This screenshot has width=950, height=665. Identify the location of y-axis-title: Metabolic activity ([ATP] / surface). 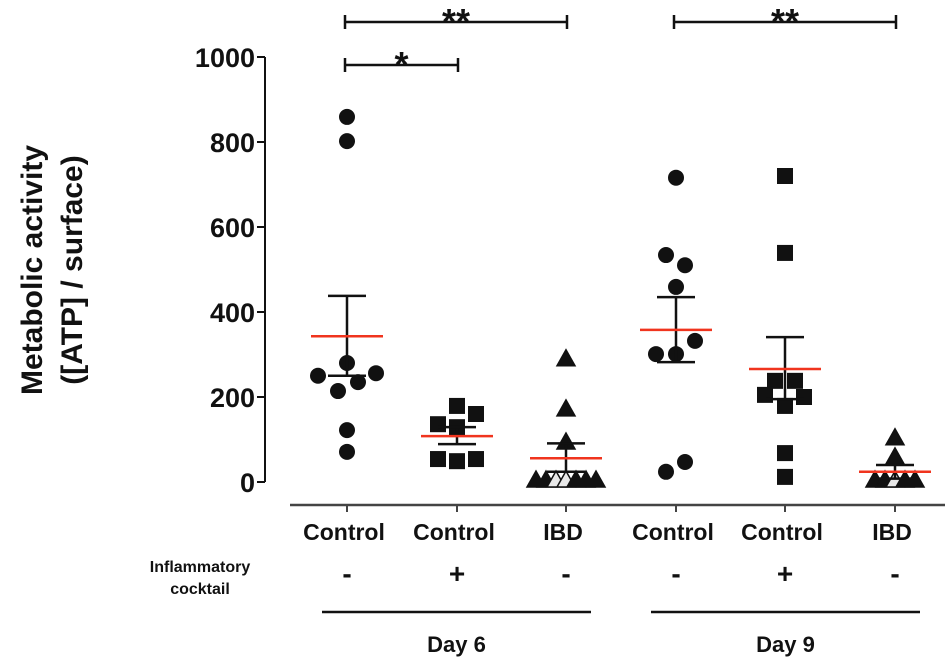
(52, 270).